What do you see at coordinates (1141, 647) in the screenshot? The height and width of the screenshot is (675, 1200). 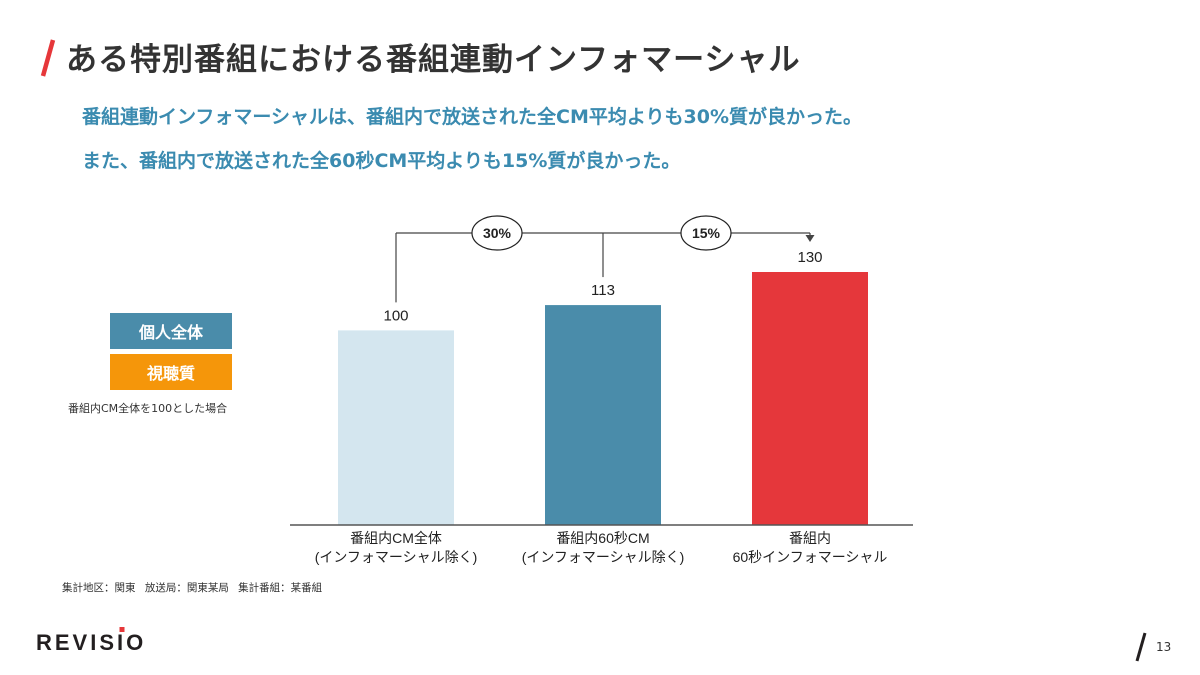 I see `footer-slash-accent` at bounding box center [1141, 647].